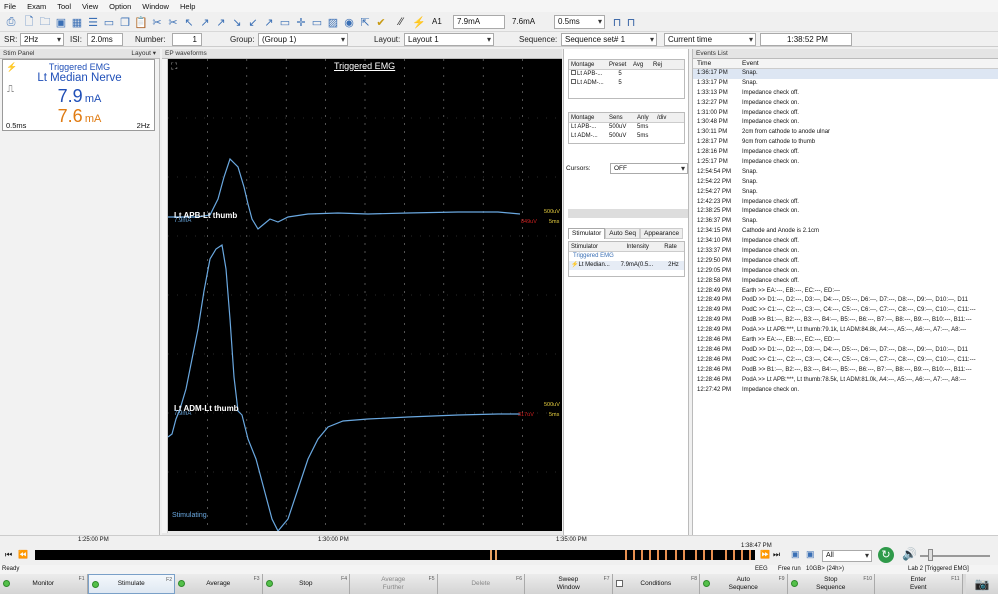 The width and height of the screenshot is (998, 594). I want to click on last-frame-icon: ⏭, so click(777, 554).